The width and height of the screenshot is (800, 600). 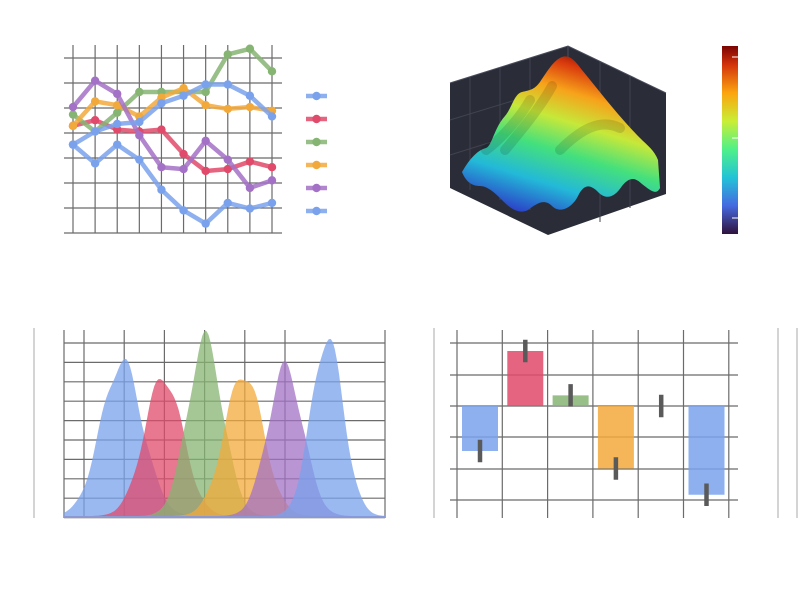 I want to click on line-chart-series, so click(x=172, y=136).